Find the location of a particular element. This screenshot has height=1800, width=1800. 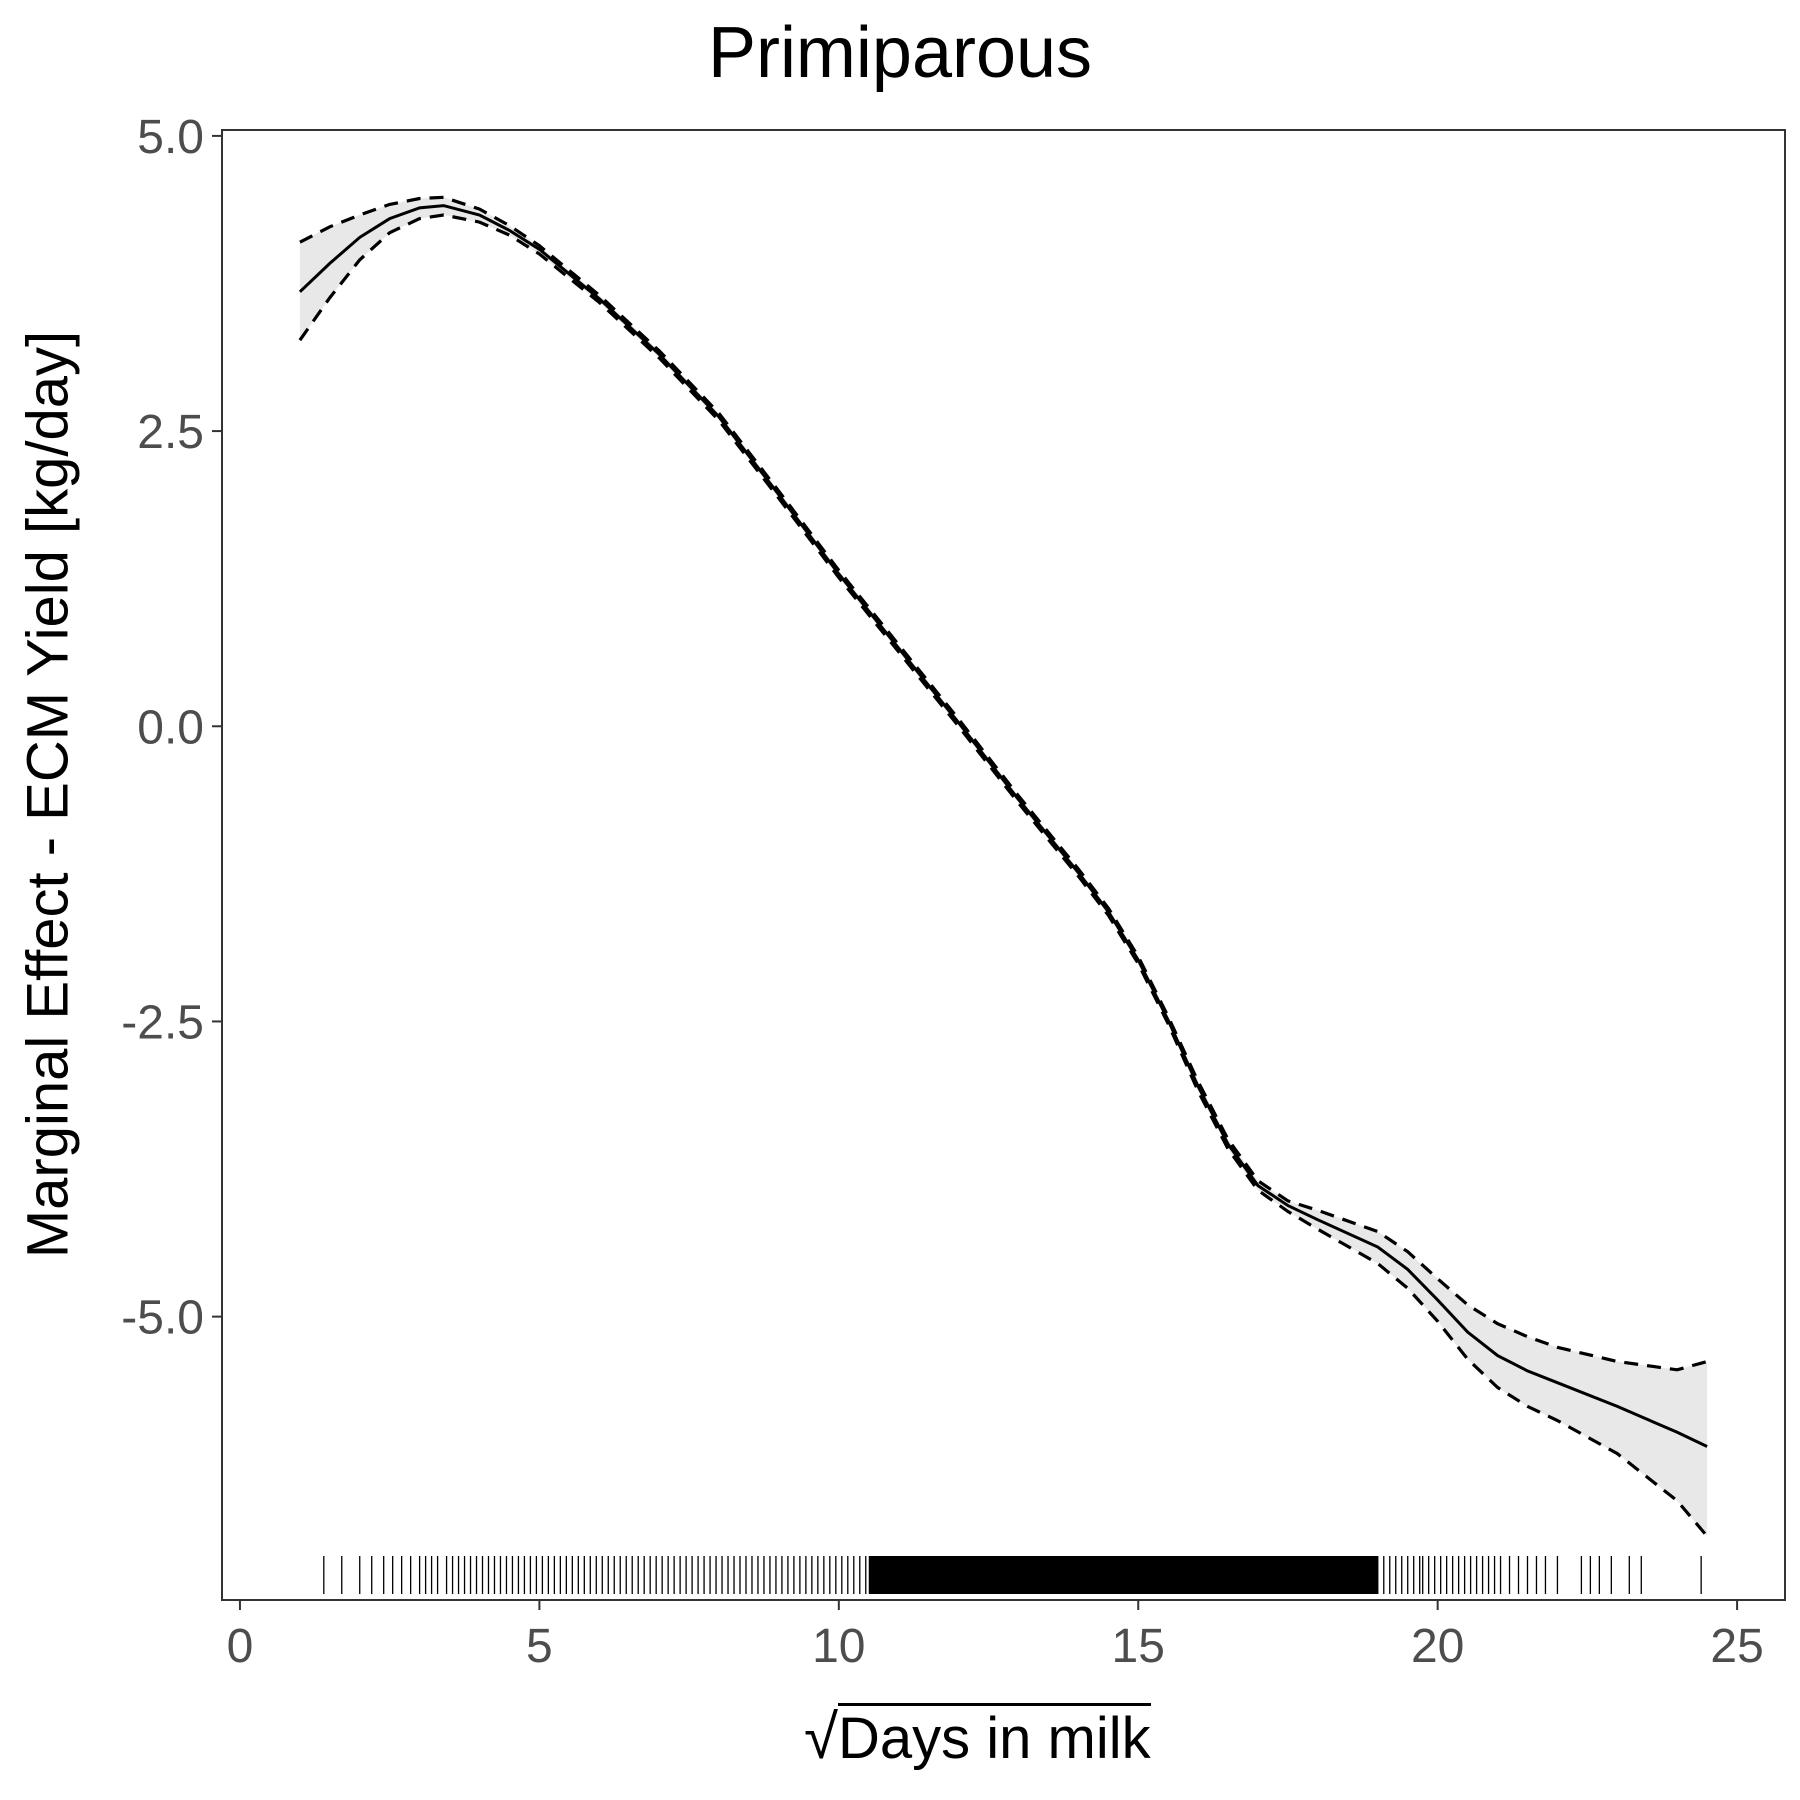

x-tick-label: 25 is located at coordinates (1736, 1646).